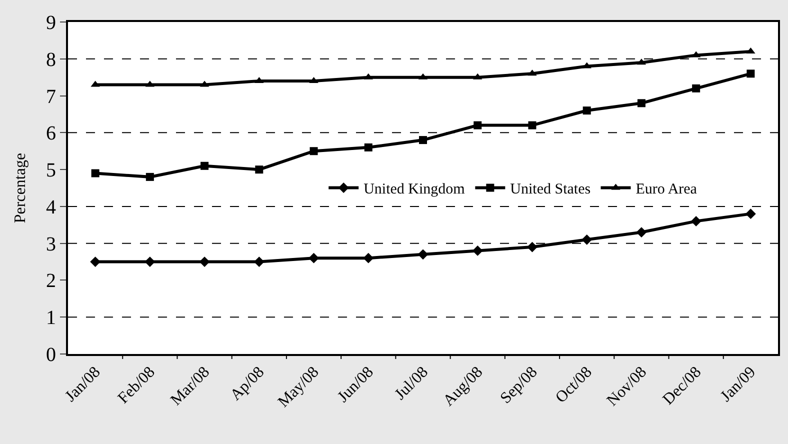  What do you see at coordinates (667, 190) in the screenshot?
I see `legend-label: Euro Area` at bounding box center [667, 190].